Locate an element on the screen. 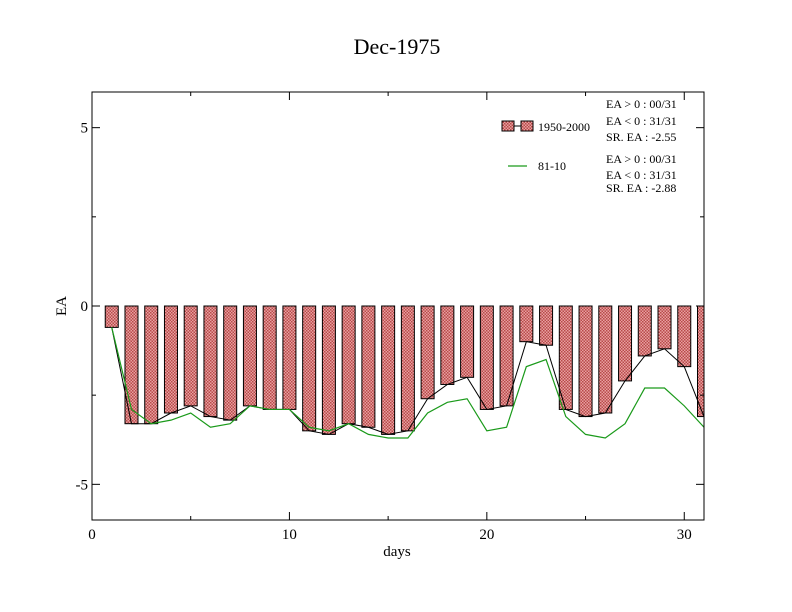 This screenshot has height=612, width=792. y-axis-label: EA is located at coordinates (62, 306).